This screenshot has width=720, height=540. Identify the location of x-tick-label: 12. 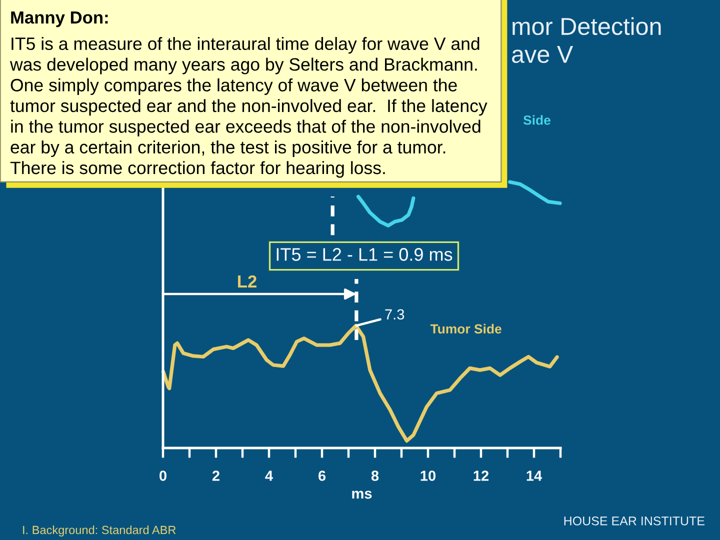
(481, 475).